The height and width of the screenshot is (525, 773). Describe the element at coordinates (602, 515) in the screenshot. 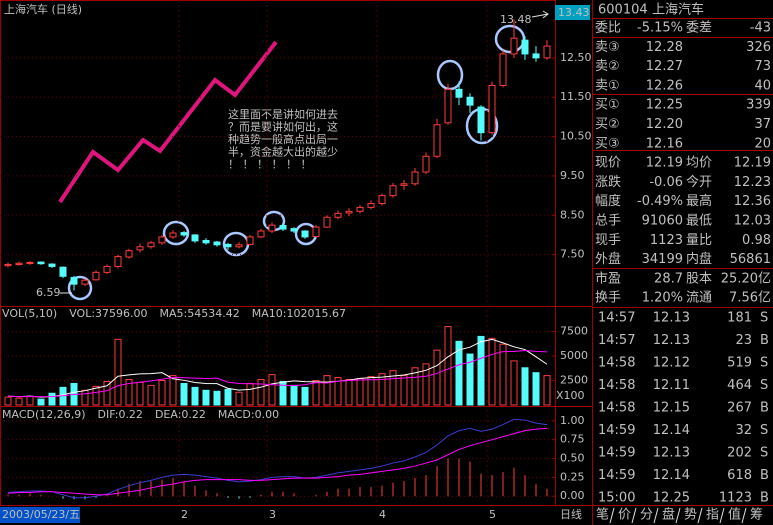

I see `tab: 笔` at that location.